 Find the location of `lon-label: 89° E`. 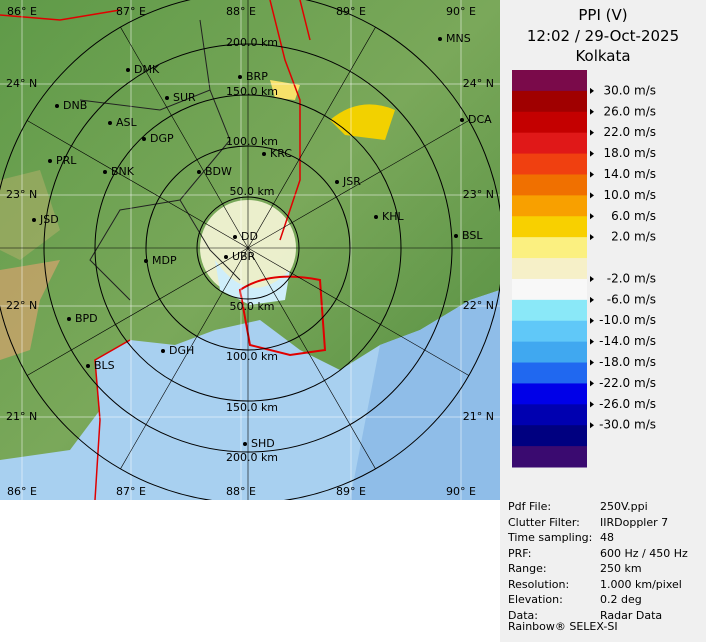

lon-label: 89° E is located at coordinates (351, 11).